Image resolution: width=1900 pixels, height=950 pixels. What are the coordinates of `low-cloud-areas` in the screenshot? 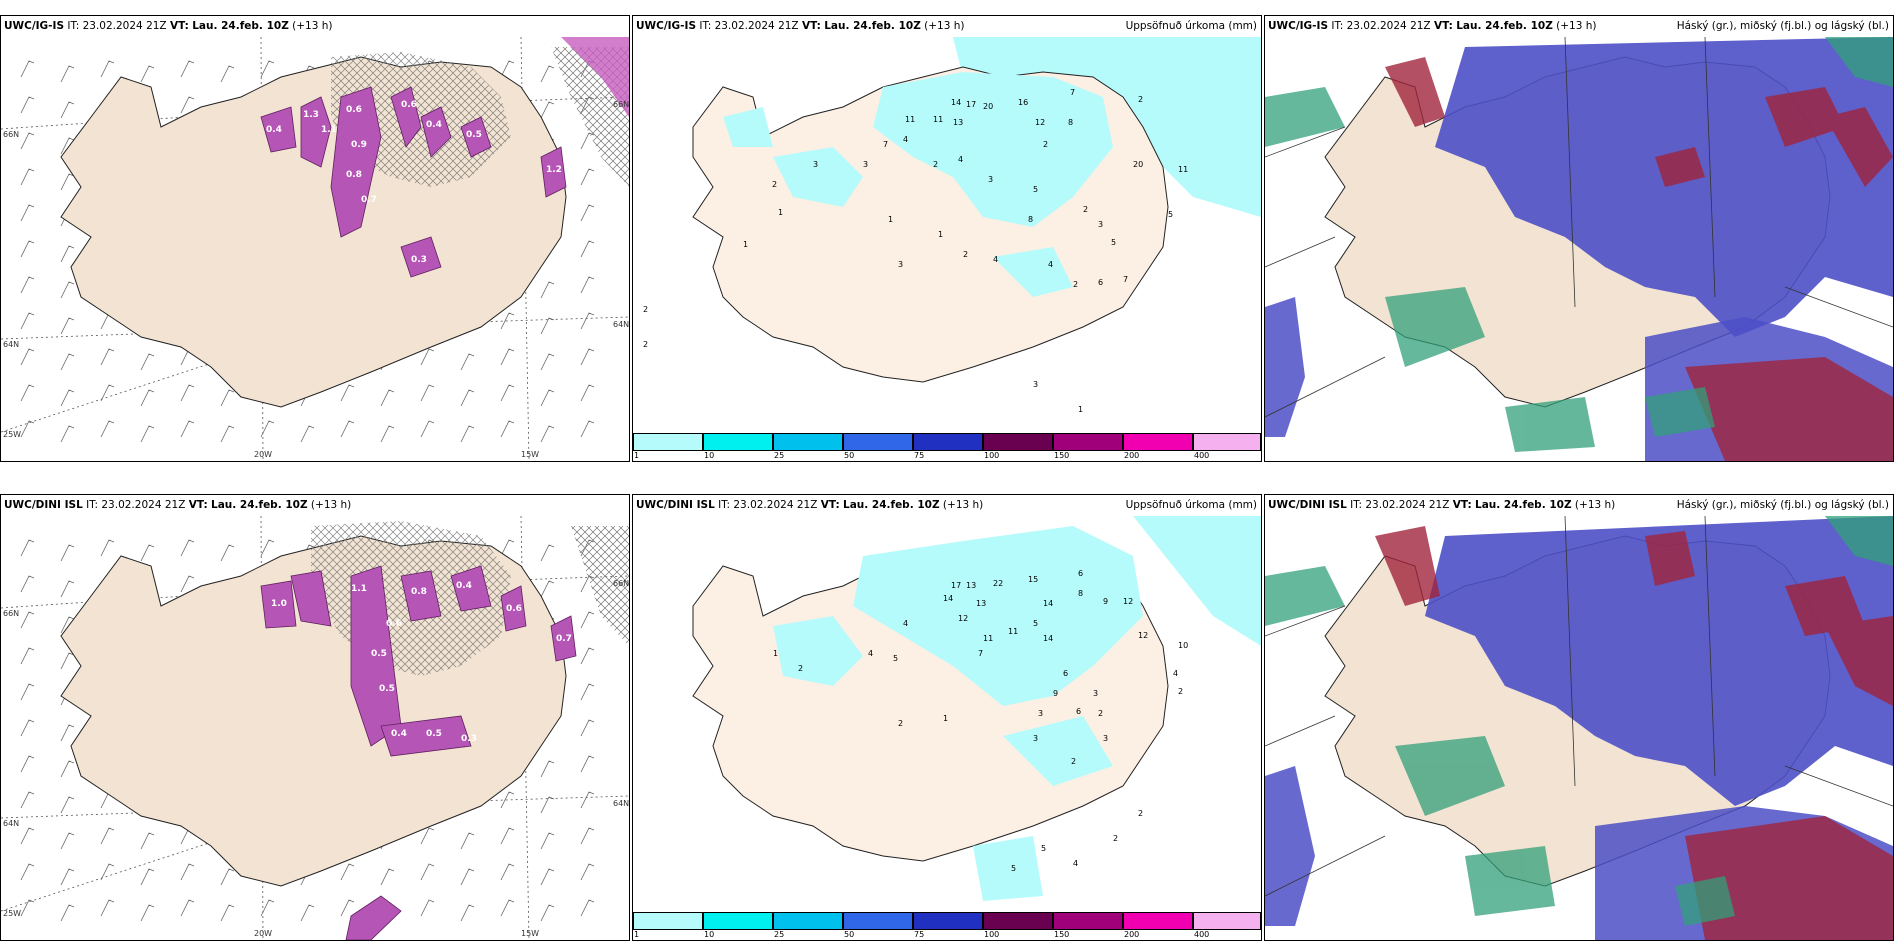 It's located at (1579, 721).